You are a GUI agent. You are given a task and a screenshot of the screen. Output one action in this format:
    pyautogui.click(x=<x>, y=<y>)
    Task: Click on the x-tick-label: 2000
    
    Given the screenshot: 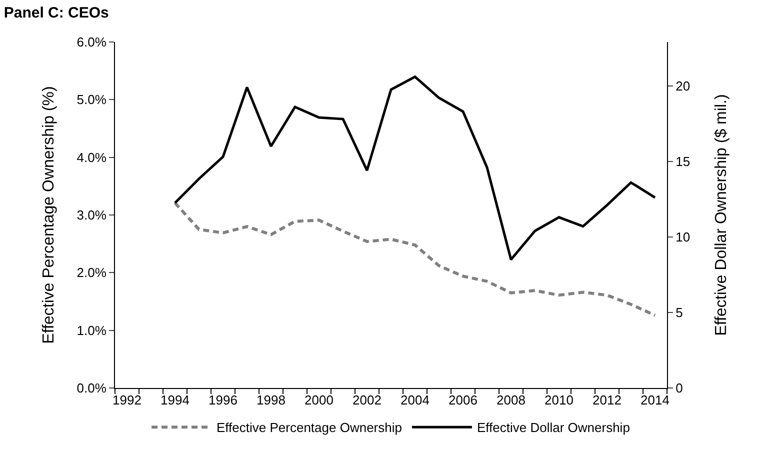 What is the action you would take?
    pyautogui.click(x=319, y=400)
    